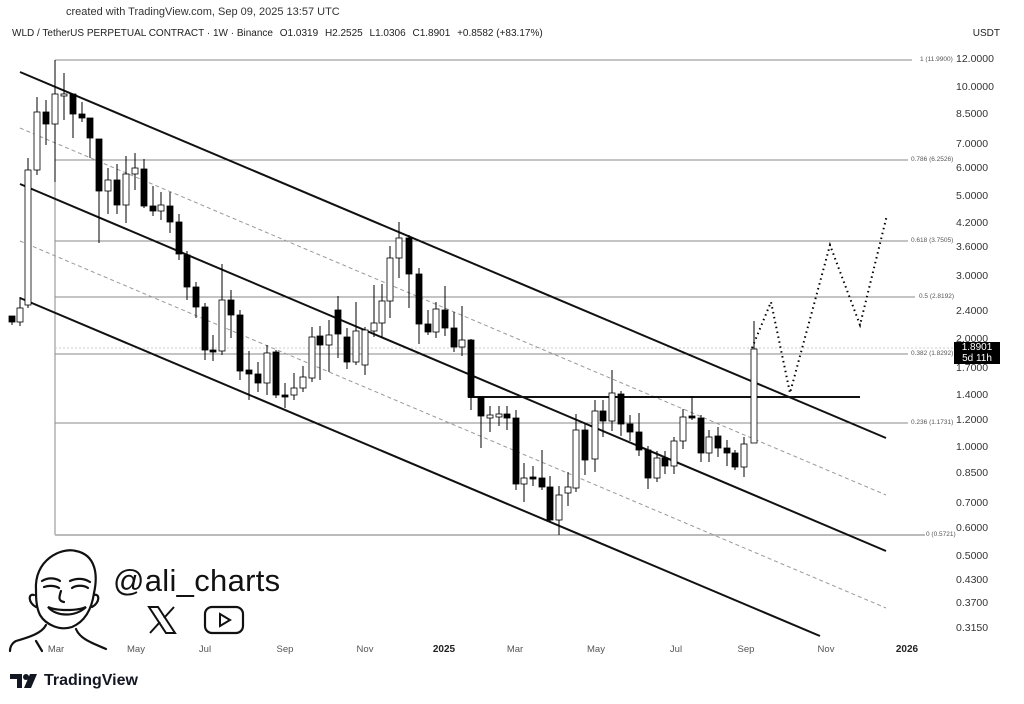 The image size is (1024, 704). What do you see at coordinates (972, 395) in the screenshot?
I see `y-tick: 1.4000` at bounding box center [972, 395].